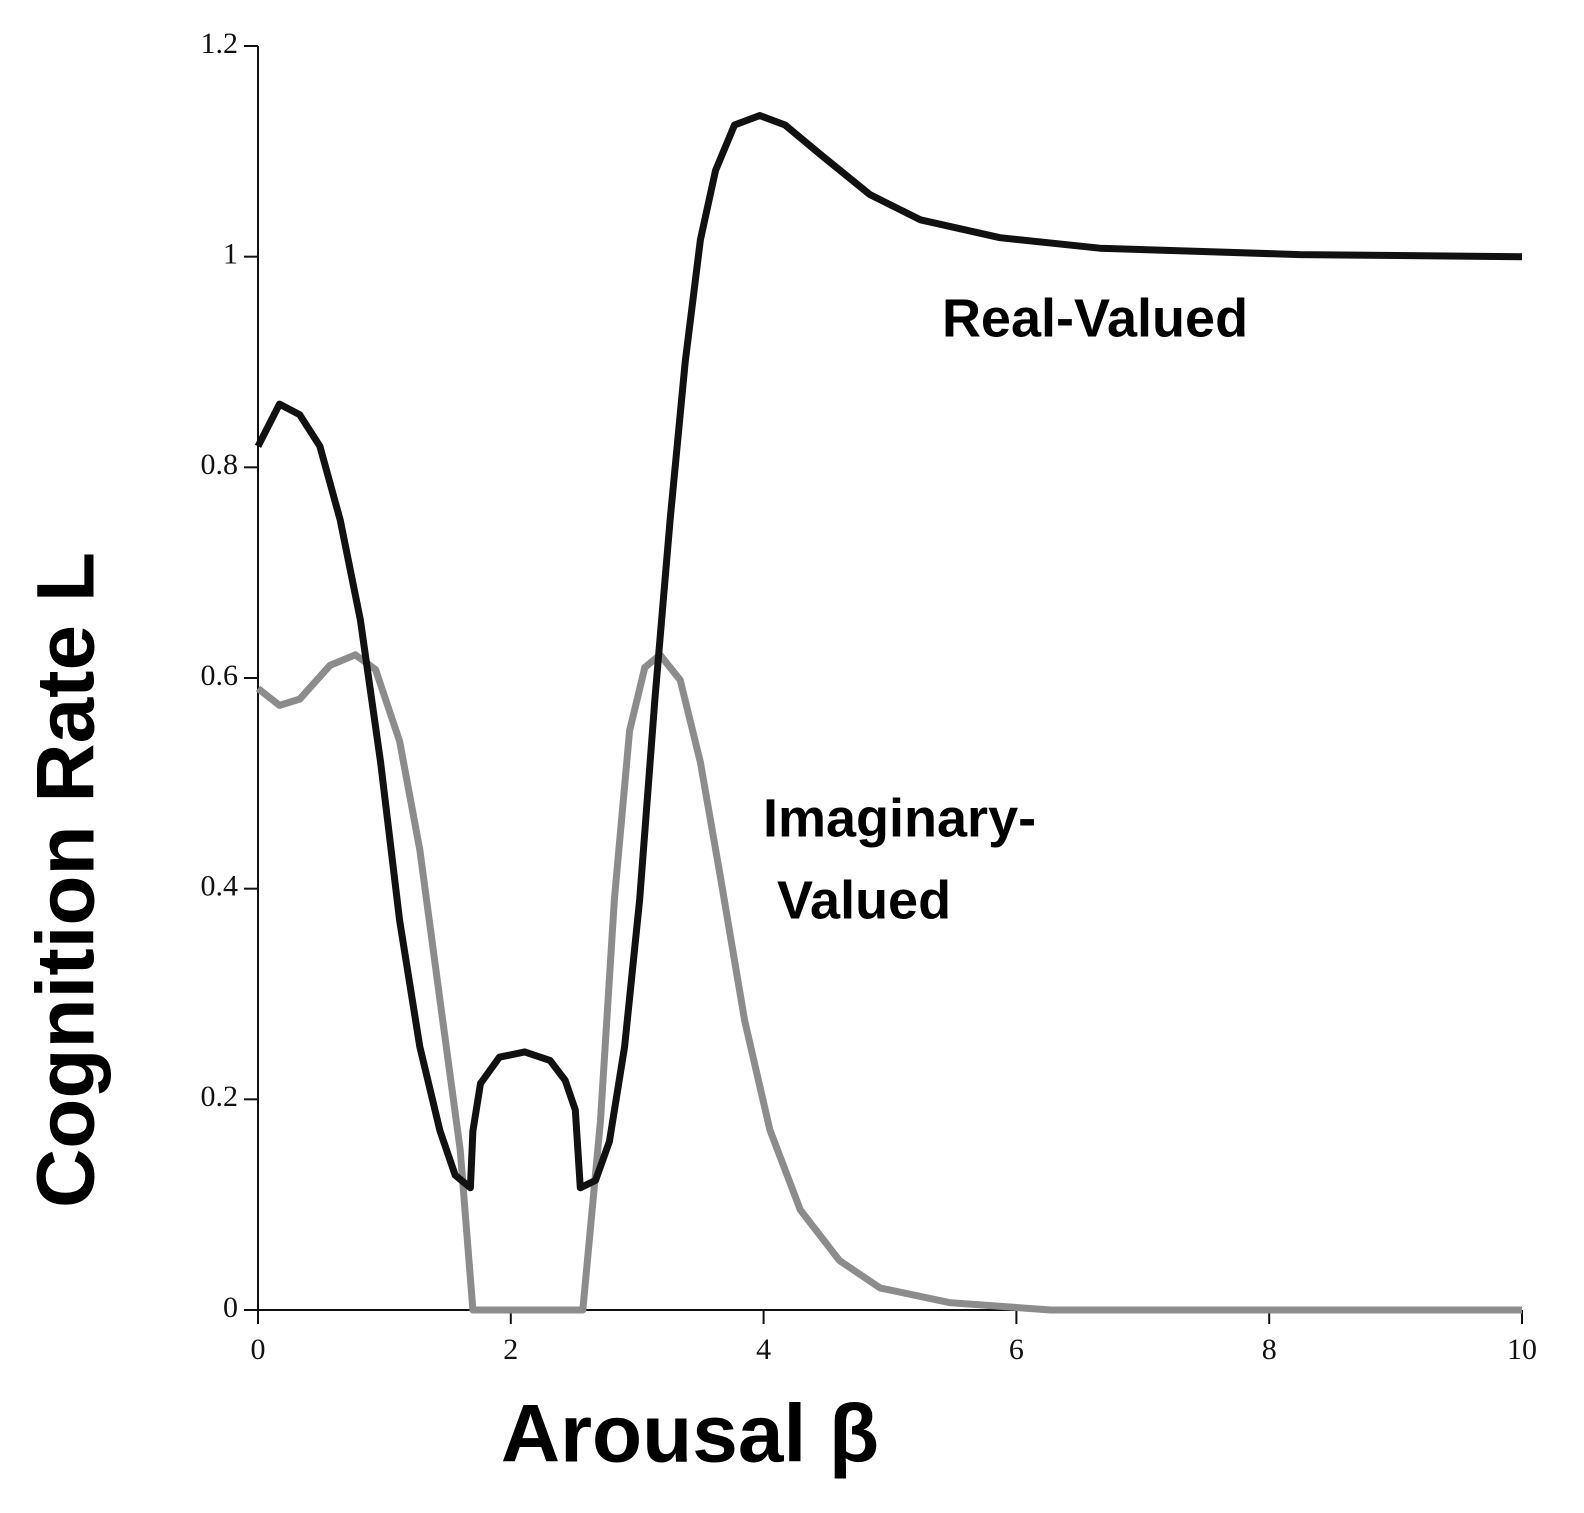 The image size is (1584, 1513). I want to click on y-tick-label: 0.2, so click(220, 1096).